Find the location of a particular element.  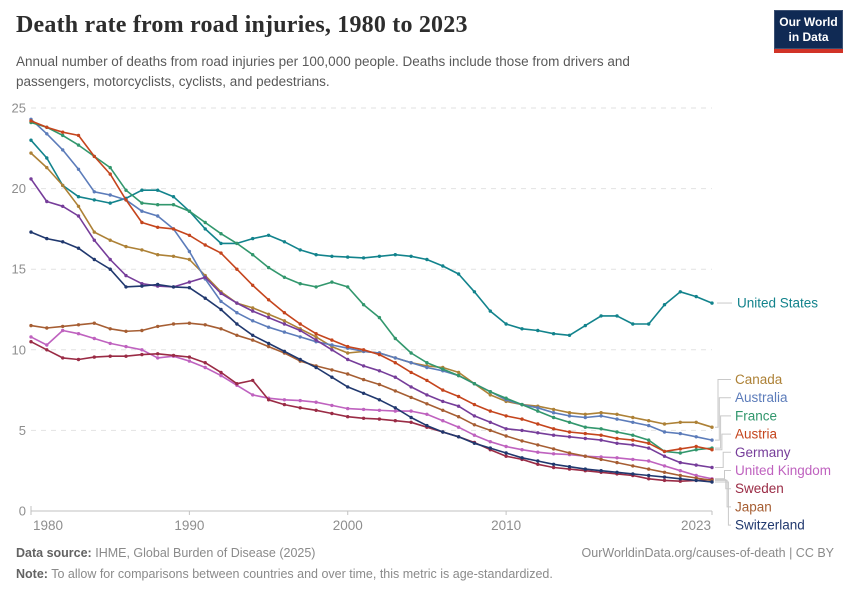

entity-label-france: France is located at coordinates (756, 415).